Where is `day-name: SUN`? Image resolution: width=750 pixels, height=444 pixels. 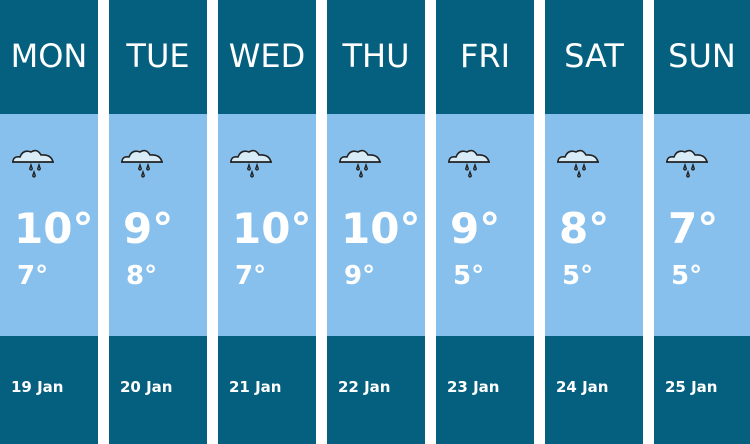 day-name: SUN is located at coordinates (702, 57).